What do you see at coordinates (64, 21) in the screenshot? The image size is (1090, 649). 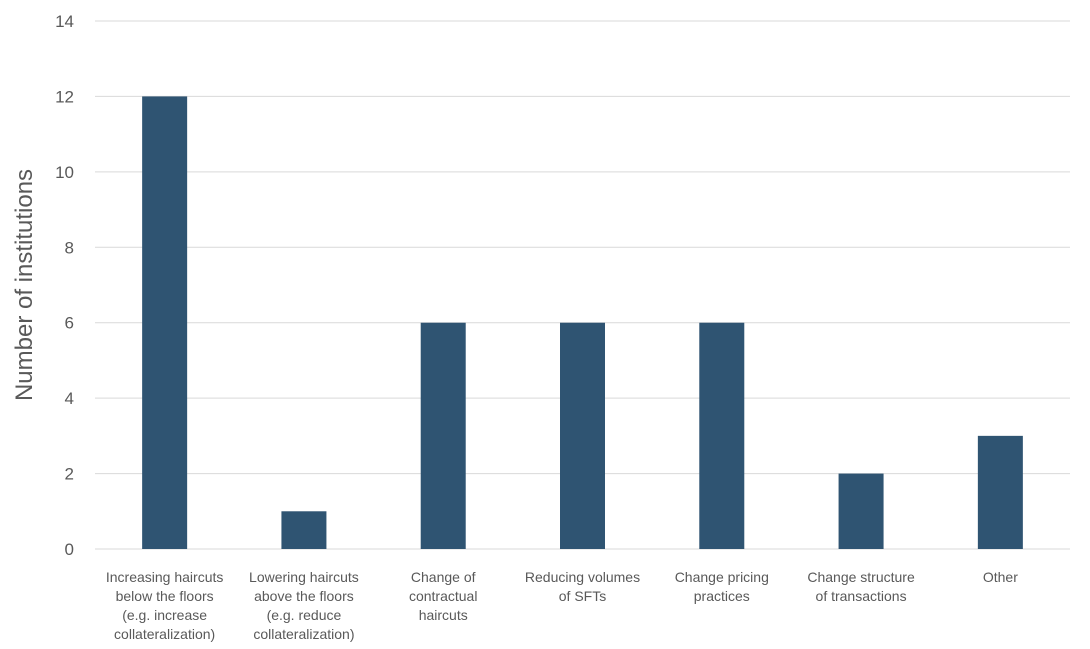 I see `y-tick-label: 14` at bounding box center [64, 21].